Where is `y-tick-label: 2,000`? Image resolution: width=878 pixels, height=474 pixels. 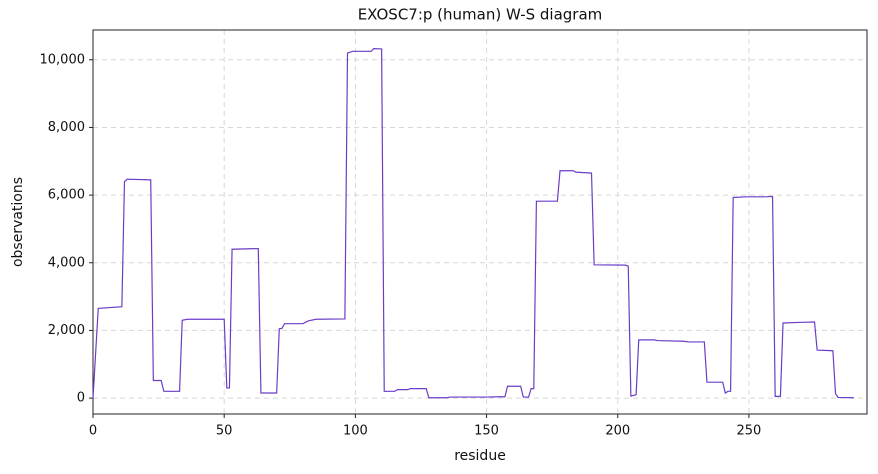
y-tick-label: 2,000 is located at coordinates (66, 330).